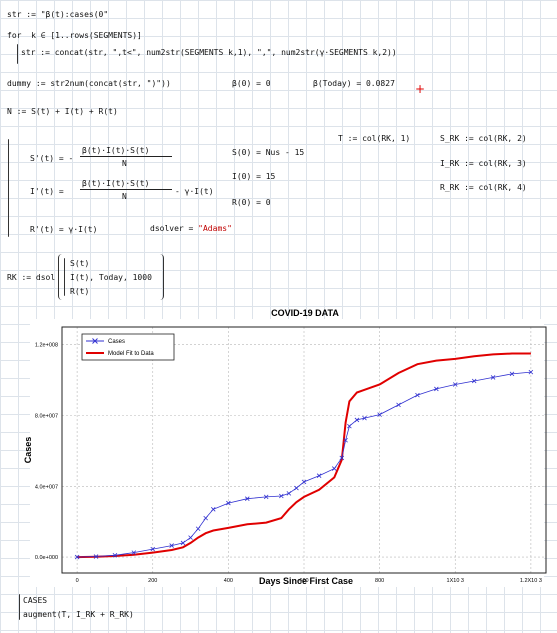  Describe the element at coordinates (228, 581) in the screenshot. I see `x-tick-label: 400` at that location.